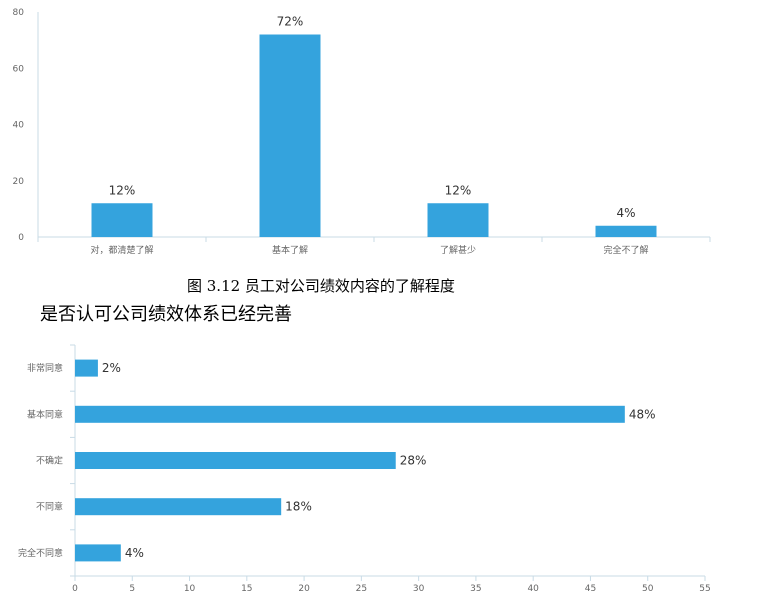  I want to click on x-tick-label: 45, so click(590, 589).